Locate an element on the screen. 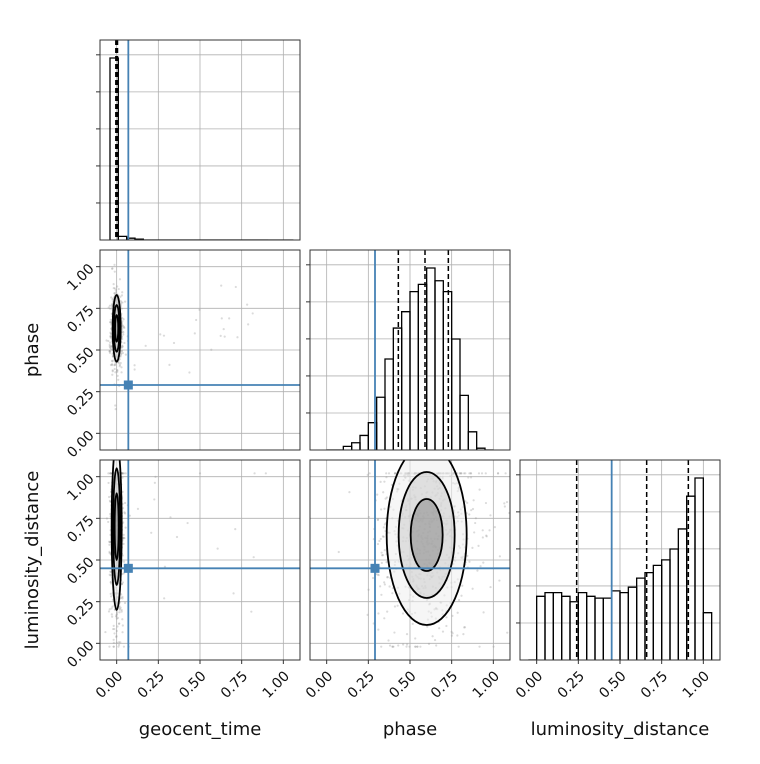 The height and width of the screenshot is (764, 760). scatter-phase-vs-geocent-time-grid is located at coordinates (200, 350).